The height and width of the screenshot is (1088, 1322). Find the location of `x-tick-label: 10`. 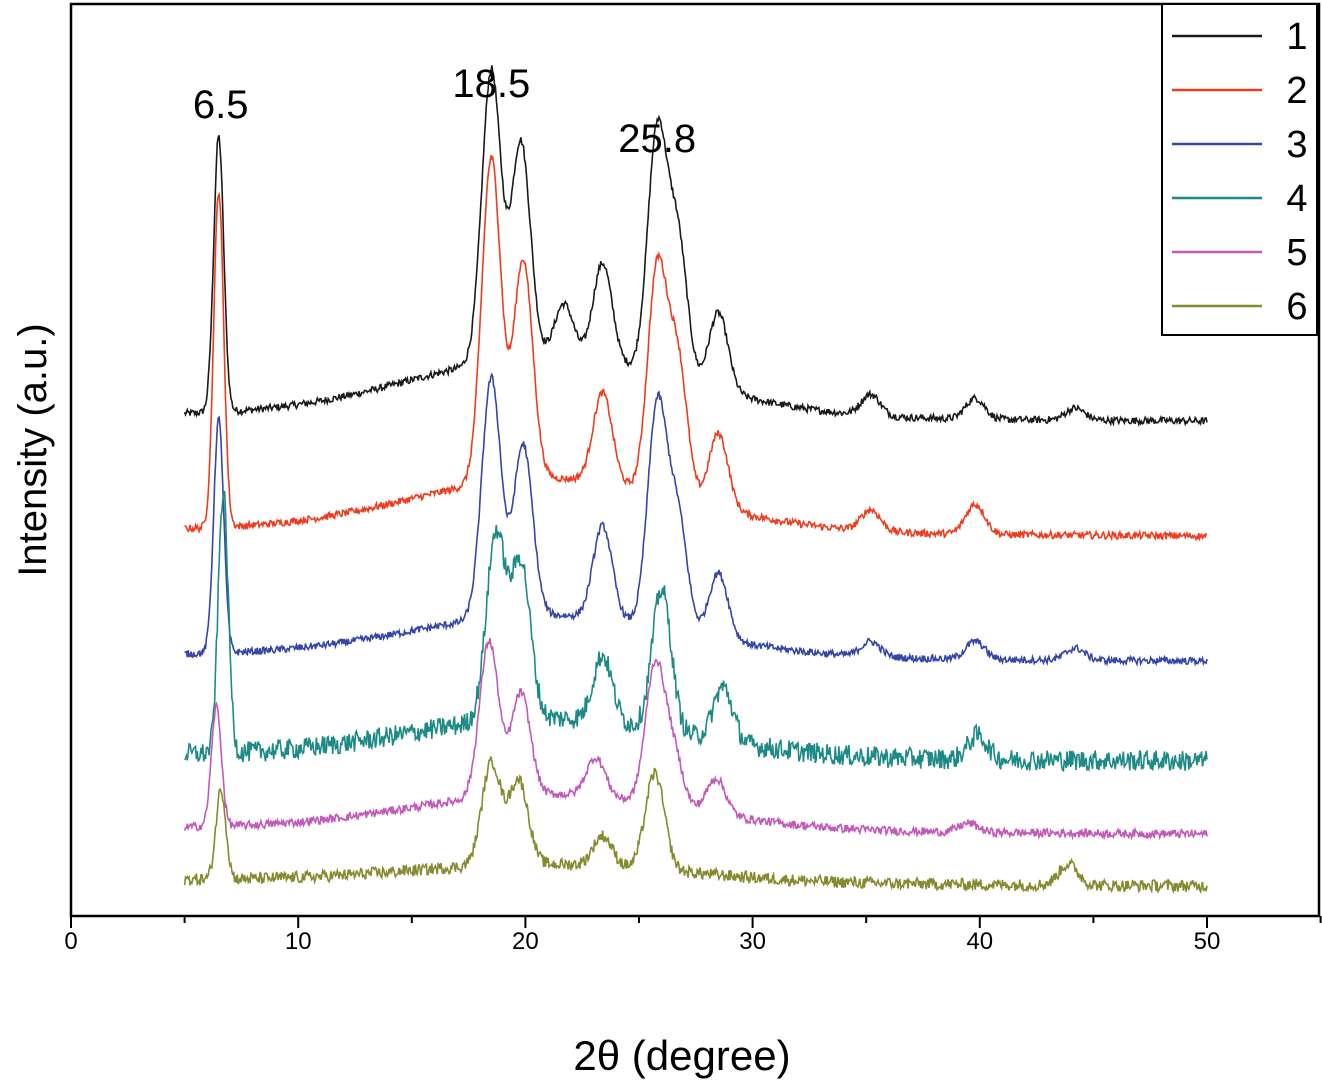

x-tick-label: 10 is located at coordinates (298, 941).